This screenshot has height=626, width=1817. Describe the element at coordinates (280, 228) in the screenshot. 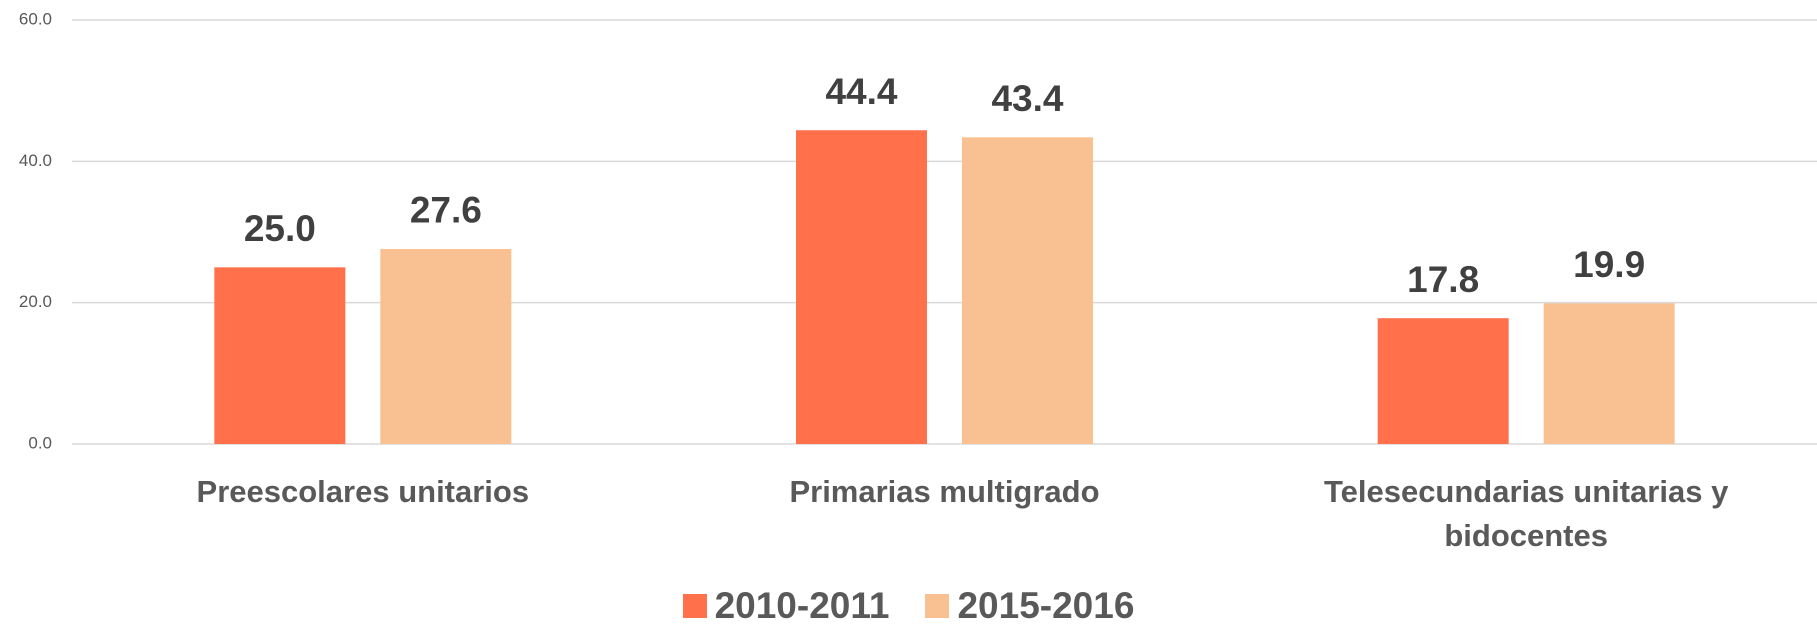

I see `value-label: 25.0` at that location.